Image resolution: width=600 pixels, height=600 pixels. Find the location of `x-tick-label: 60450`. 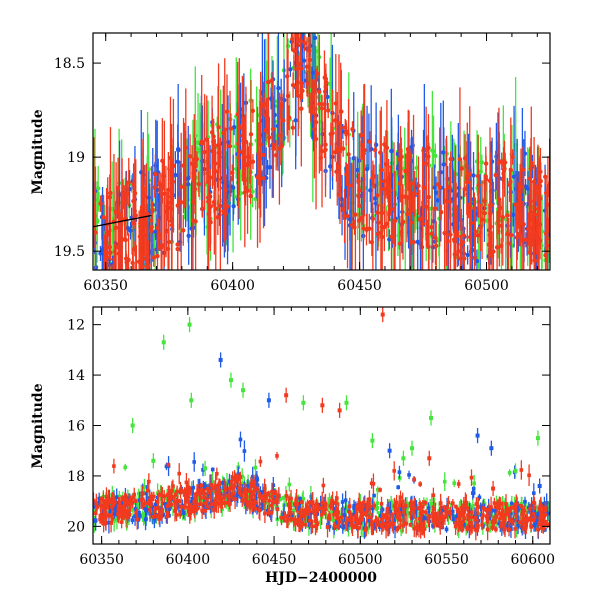

x-tick-label: 60450 is located at coordinates (359, 286).